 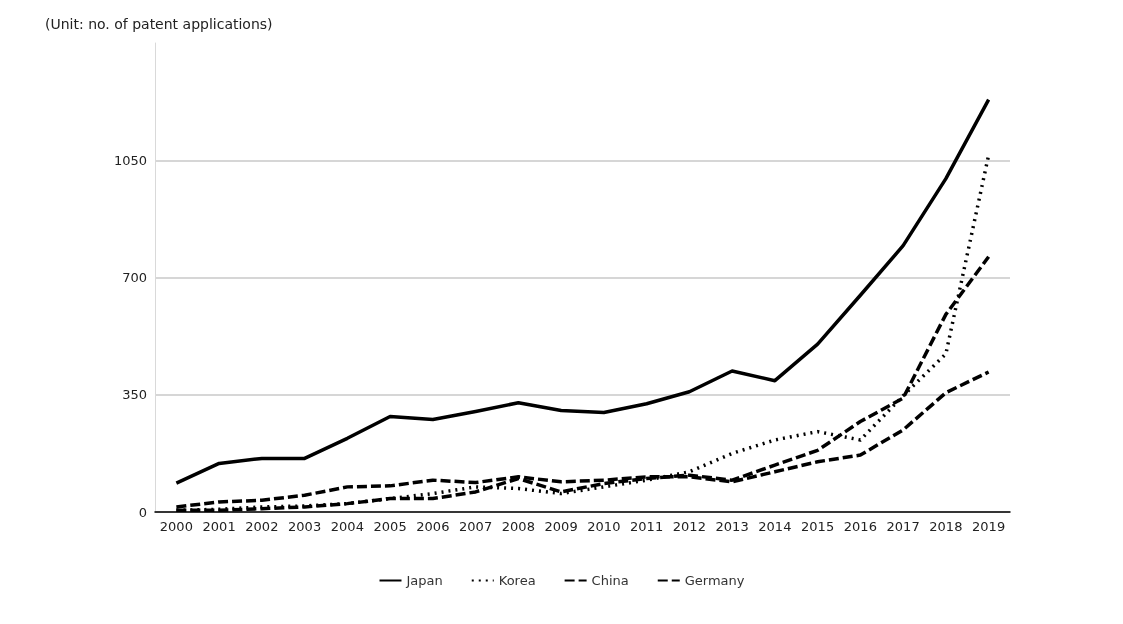 I want to click on legend-label: China, so click(x=610, y=580).